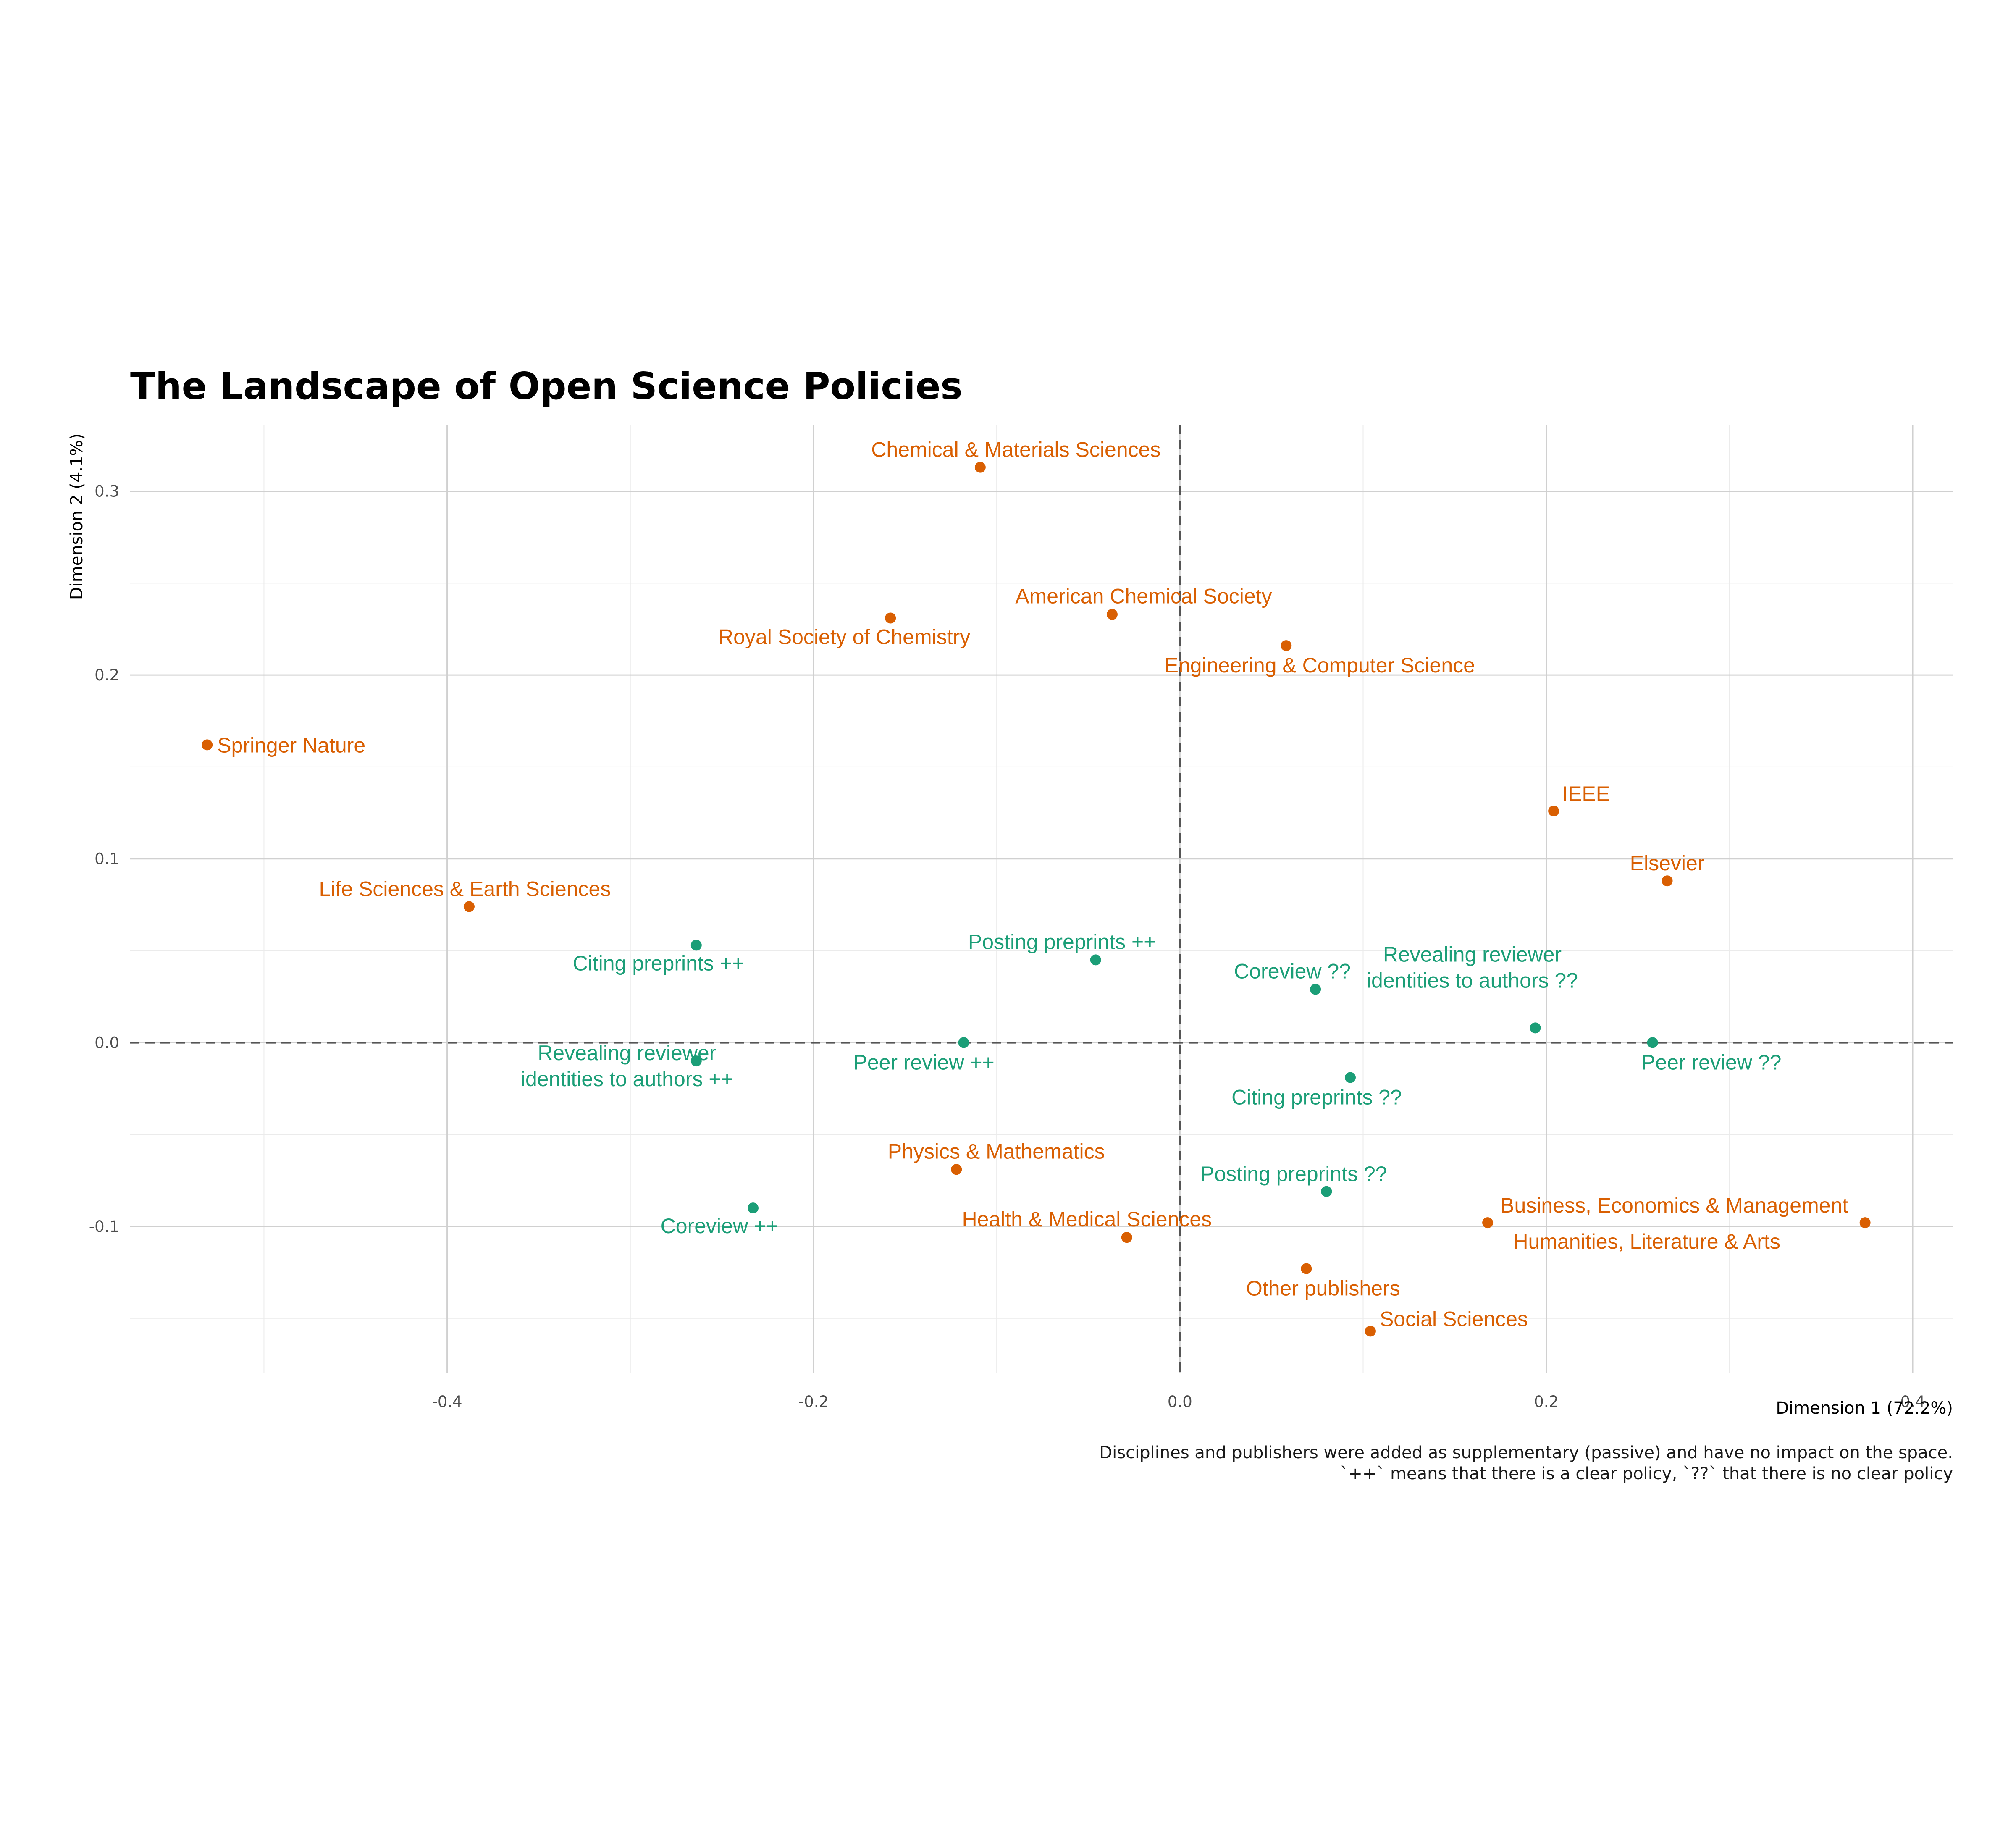  Describe the element at coordinates (1912, 1402) in the screenshot. I see `x-tick-label: 0.4` at that location.